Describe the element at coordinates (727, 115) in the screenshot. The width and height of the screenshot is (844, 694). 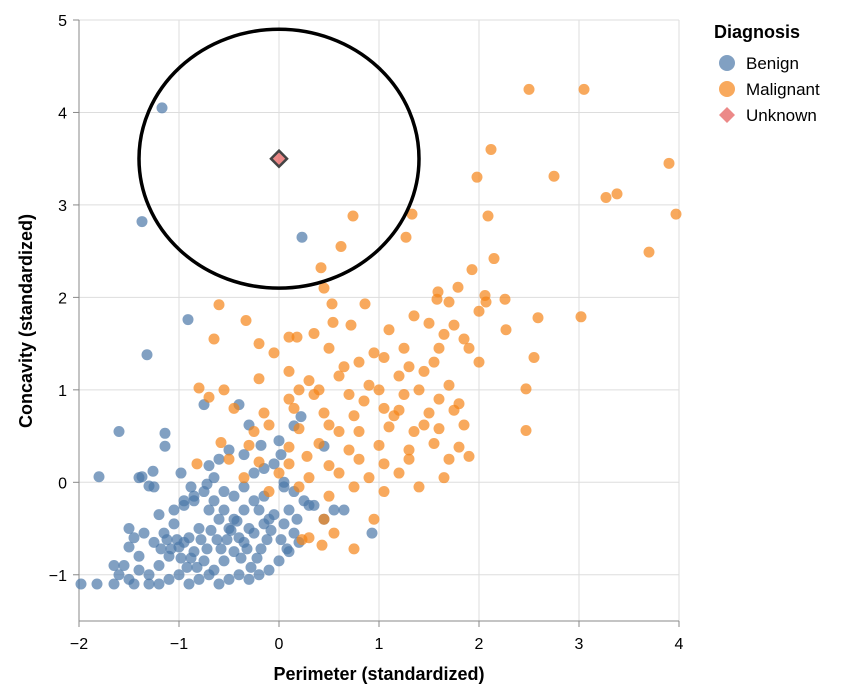
I see `legend-swatch-unknown` at that location.